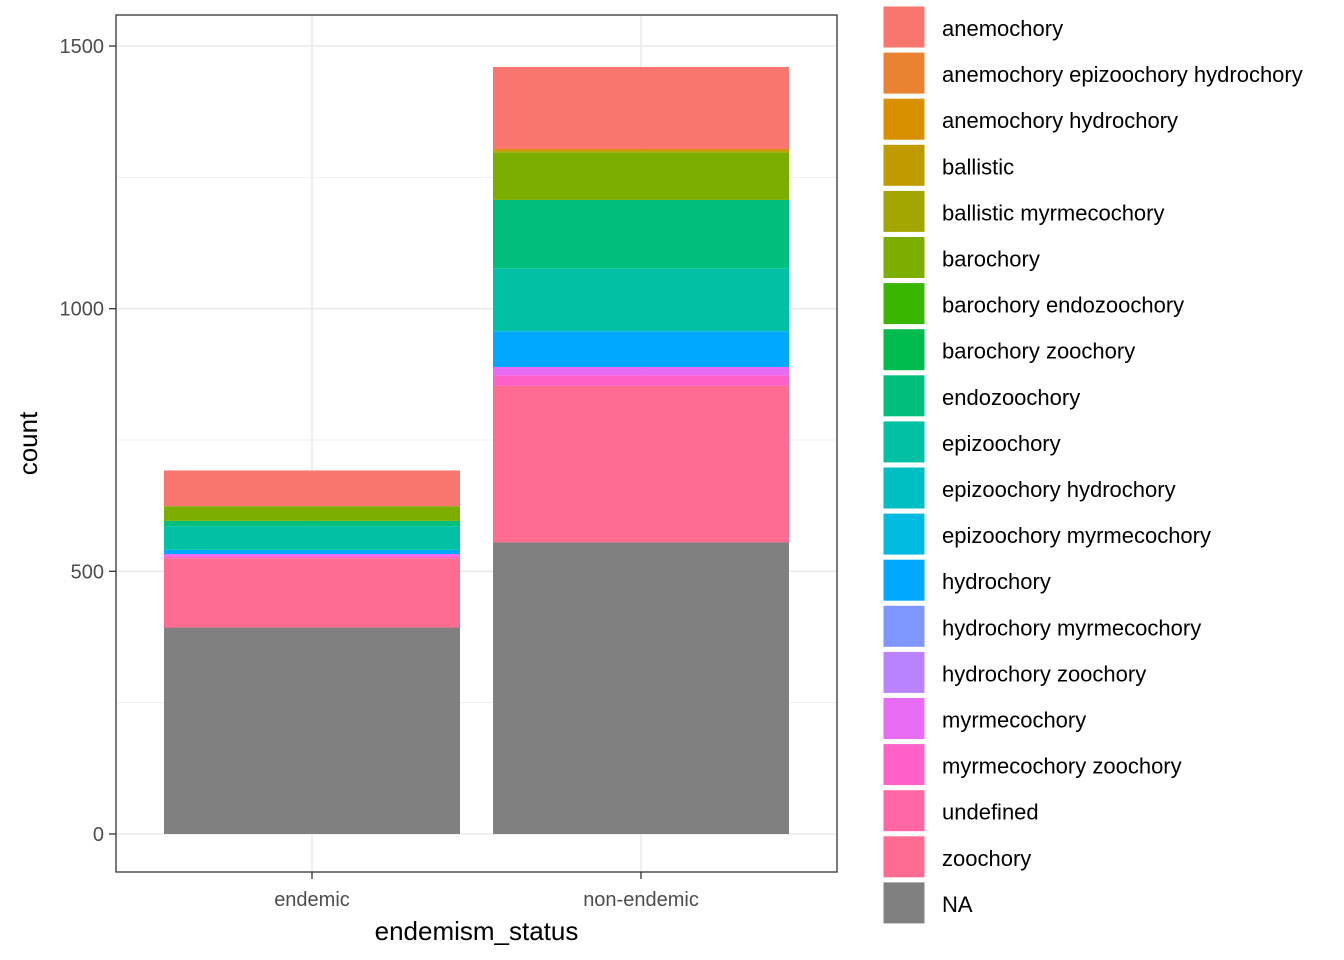 This screenshot has width=1344, height=960. Describe the element at coordinates (477, 931) in the screenshot. I see `x-axis-title: endemism_status` at that location.